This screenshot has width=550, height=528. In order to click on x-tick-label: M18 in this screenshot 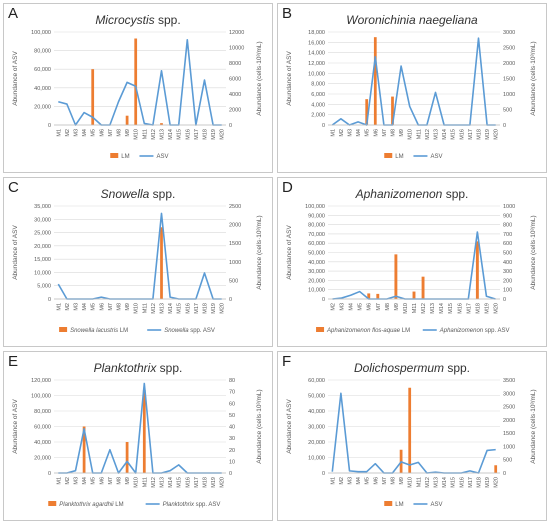, I will do `click(478, 308)`.